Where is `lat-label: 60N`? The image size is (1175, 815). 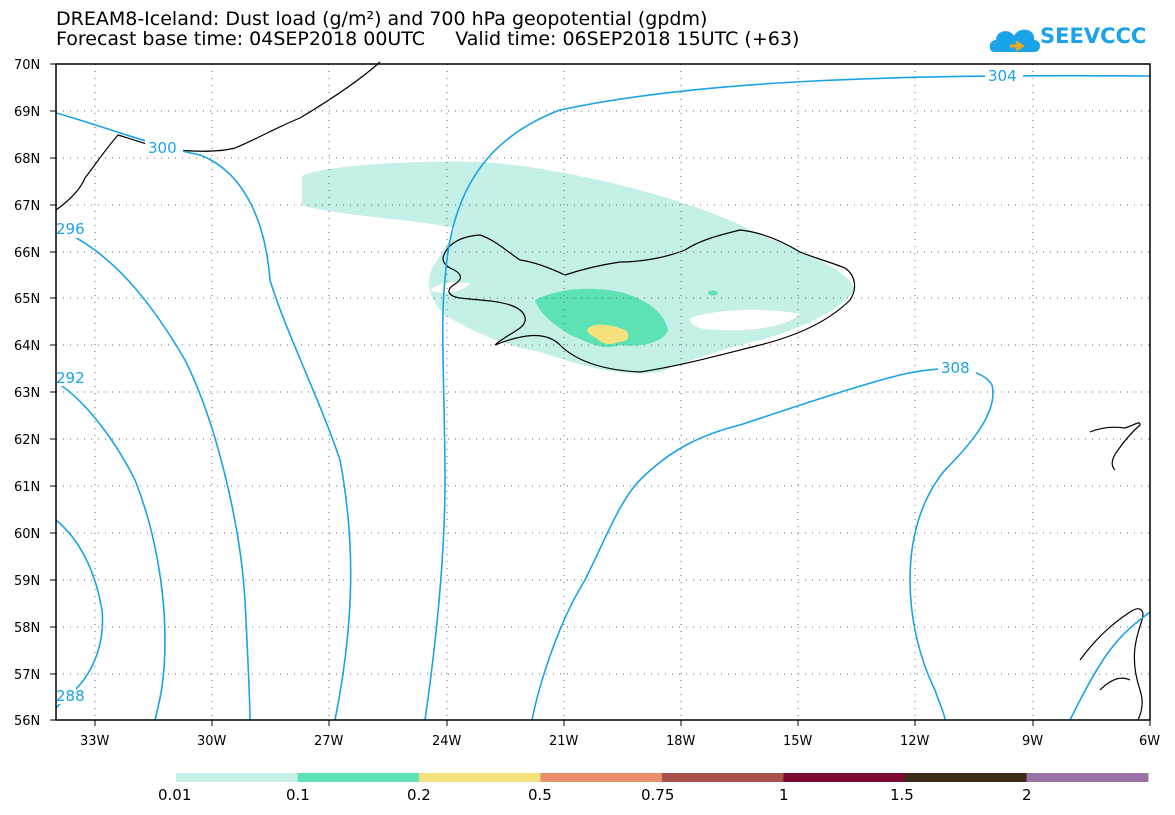 lat-label: 60N is located at coordinates (27, 534).